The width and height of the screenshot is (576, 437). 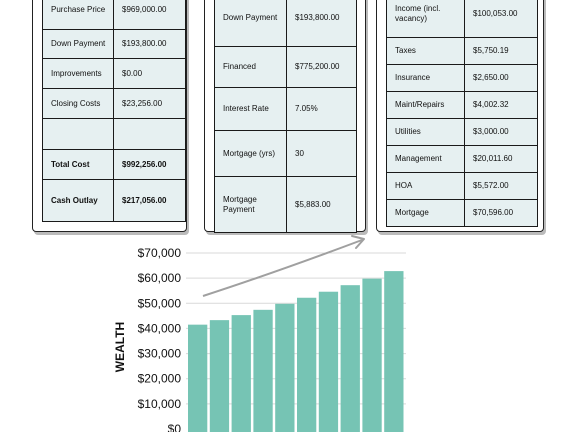 What do you see at coordinates (160, 303) in the screenshot?
I see `y-tick-label: $50,000` at bounding box center [160, 303].